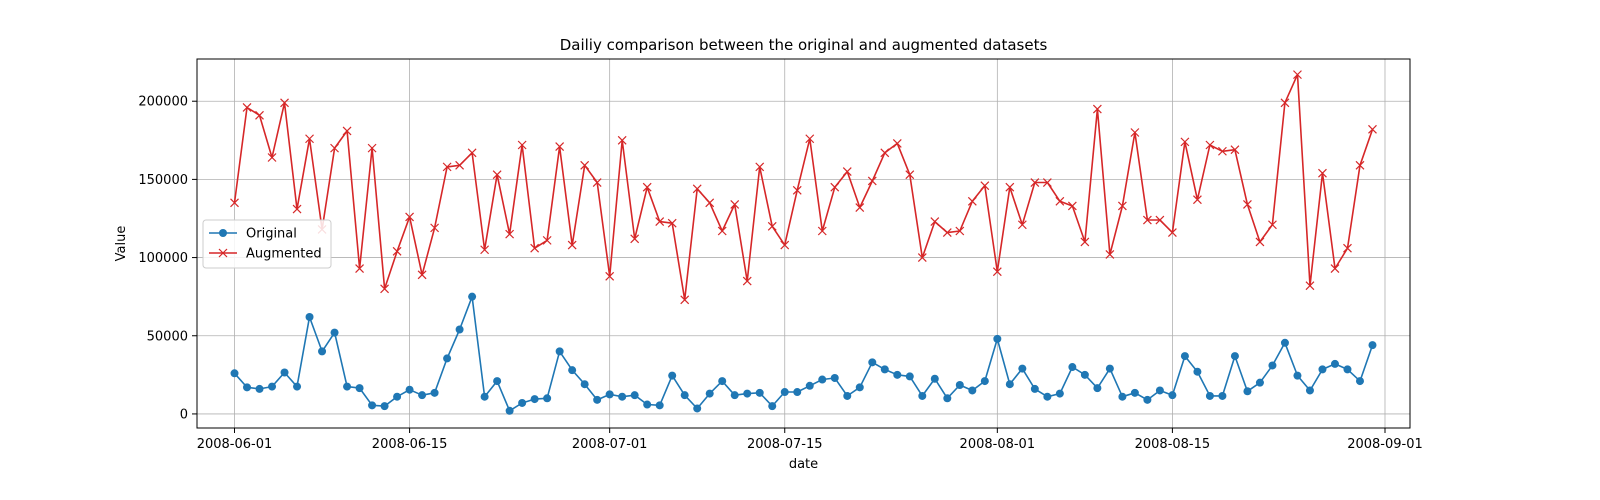  I want to click on y-tick-label: 150000, so click(163, 180).